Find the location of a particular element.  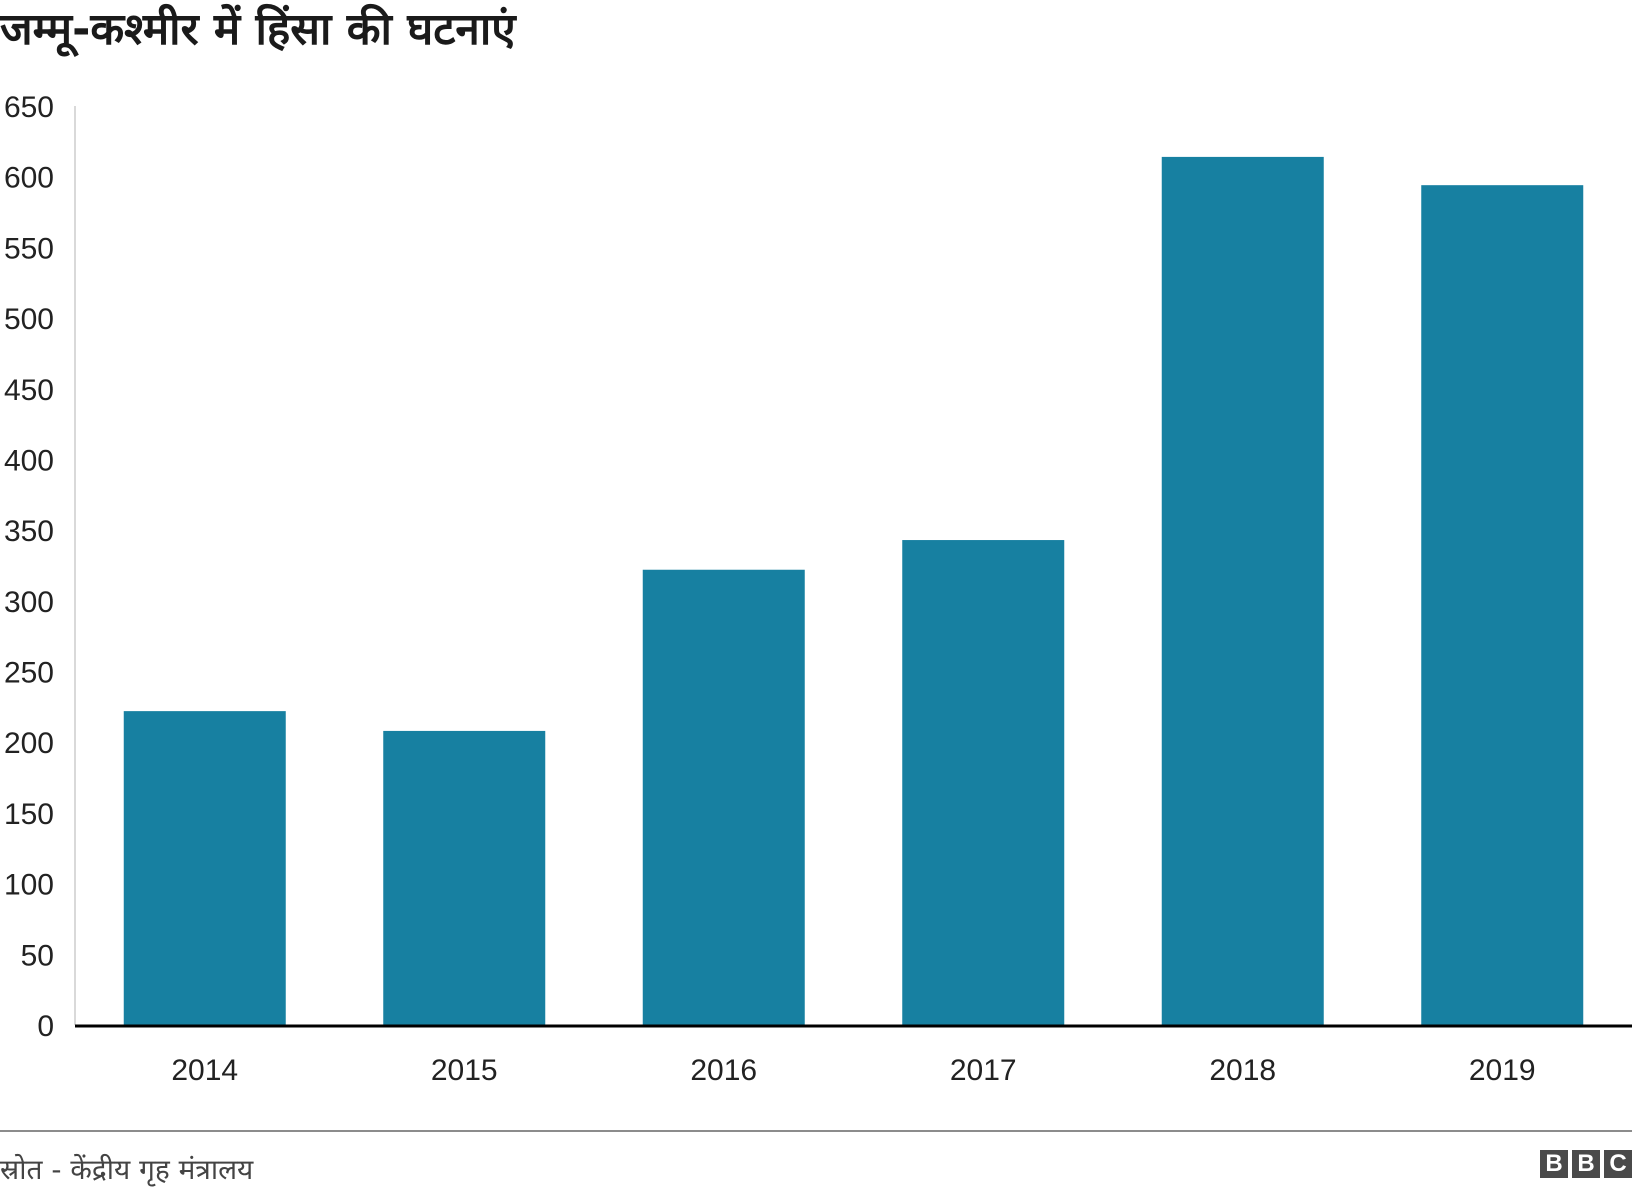

y-tick-label: 200 is located at coordinates (29, 743).